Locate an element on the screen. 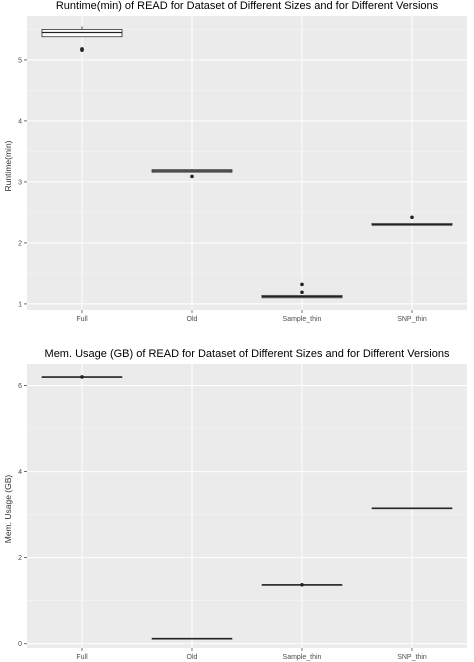 The image size is (474, 662). y-tick-label: 6 is located at coordinates (20, 386).